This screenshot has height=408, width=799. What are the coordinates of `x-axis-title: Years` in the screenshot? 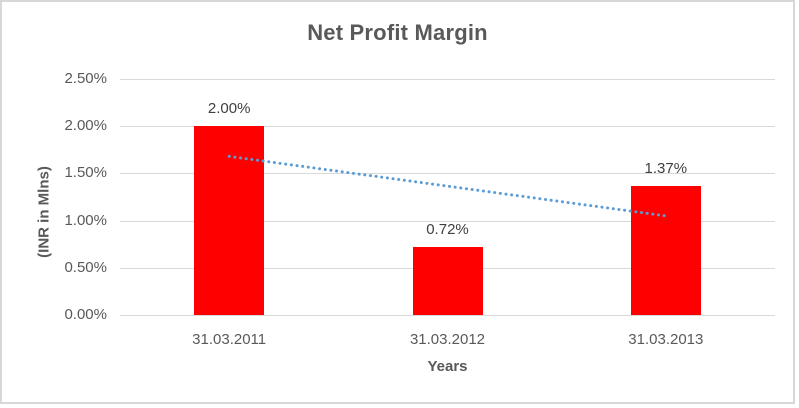 It's located at (447, 366).